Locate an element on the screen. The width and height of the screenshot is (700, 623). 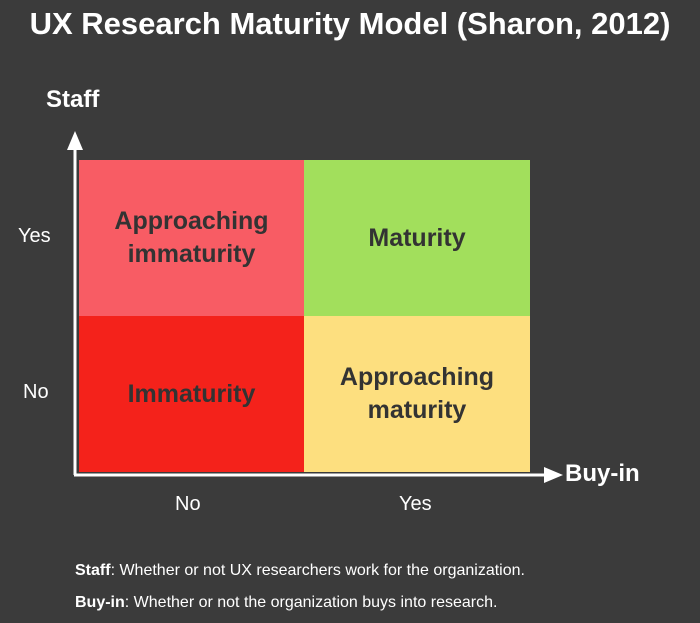
y-axis-title: Staff is located at coordinates (73, 99).